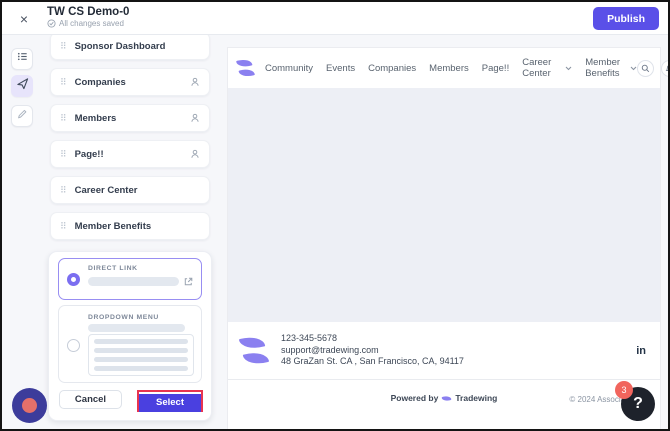  What do you see at coordinates (24, 19) in the screenshot?
I see `close-button: ×` at bounding box center [24, 19].